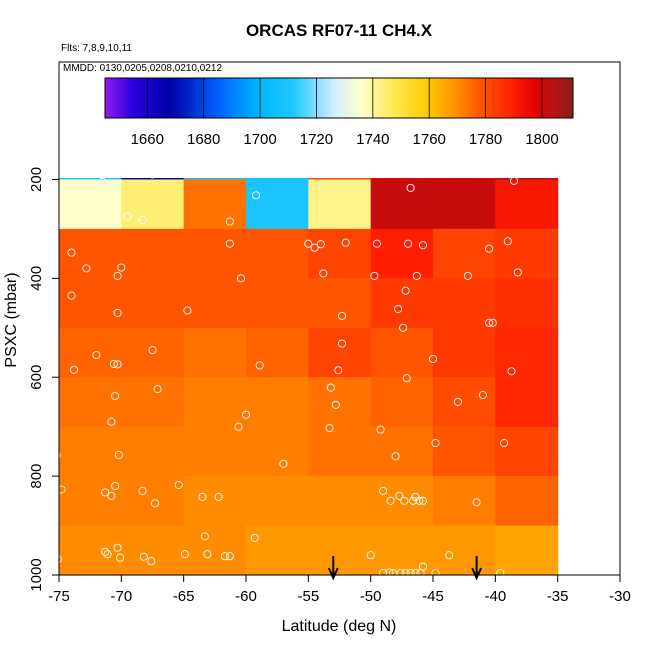 Image resolution: width=650 pixels, height=650 pixels. I want to click on y-axis: 200 400 600 800 1000, so click(44, 327).